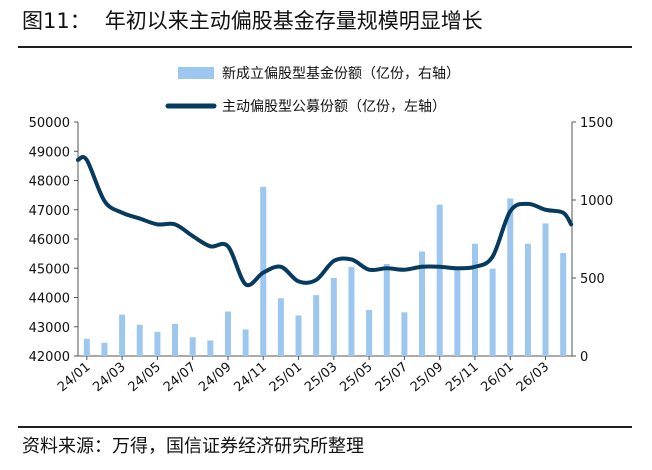 This screenshot has width=652, height=470. I want to click on right-axis-tick-label: 0, so click(584, 357).